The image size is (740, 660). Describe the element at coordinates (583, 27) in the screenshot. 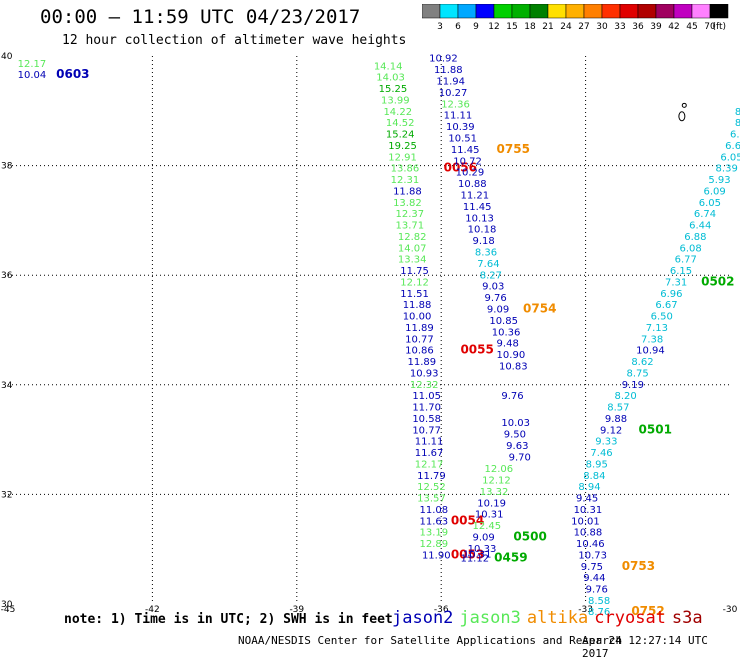

I see `colorbar-tick-label: 27` at that location.